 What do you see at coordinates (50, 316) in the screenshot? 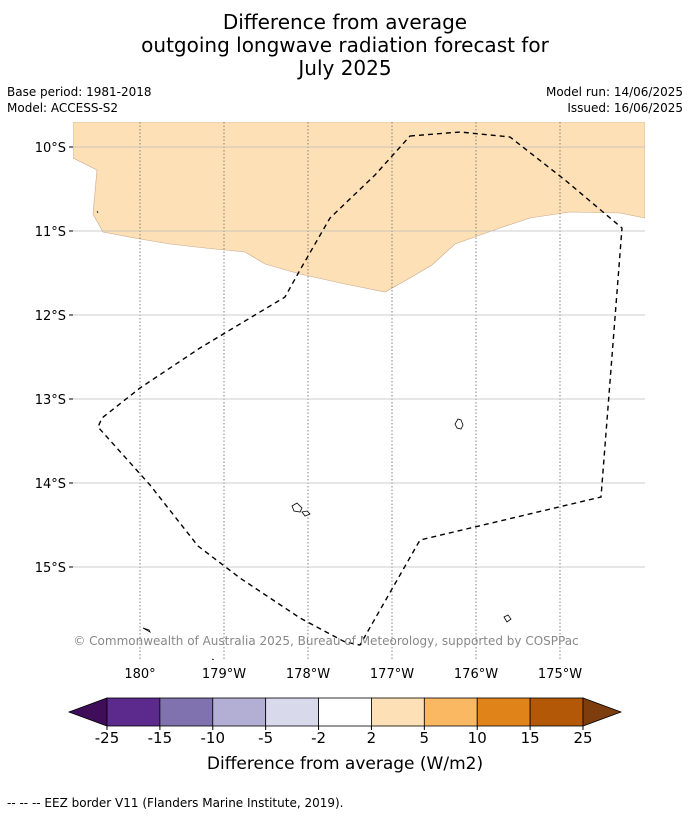
I see `lat-label-2: 12°S` at bounding box center [50, 316].